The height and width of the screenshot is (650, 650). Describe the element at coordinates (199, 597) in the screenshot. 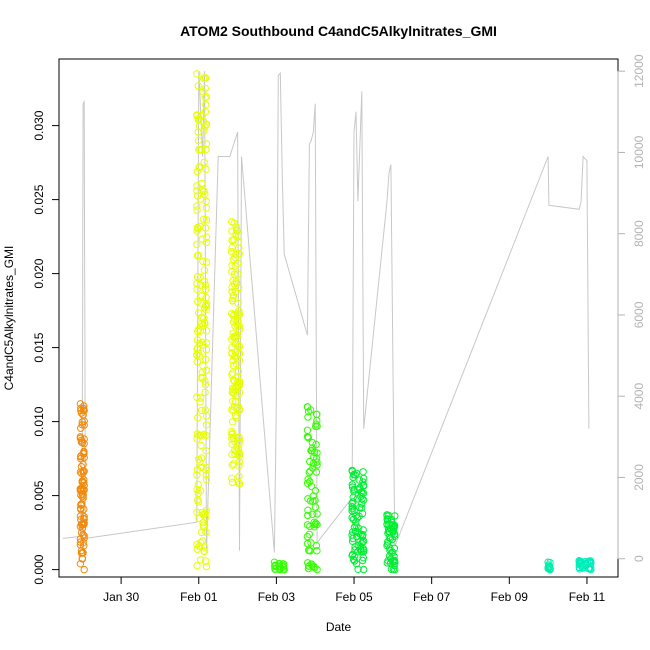

I see `x-tick-label: Feb 01` at that location.